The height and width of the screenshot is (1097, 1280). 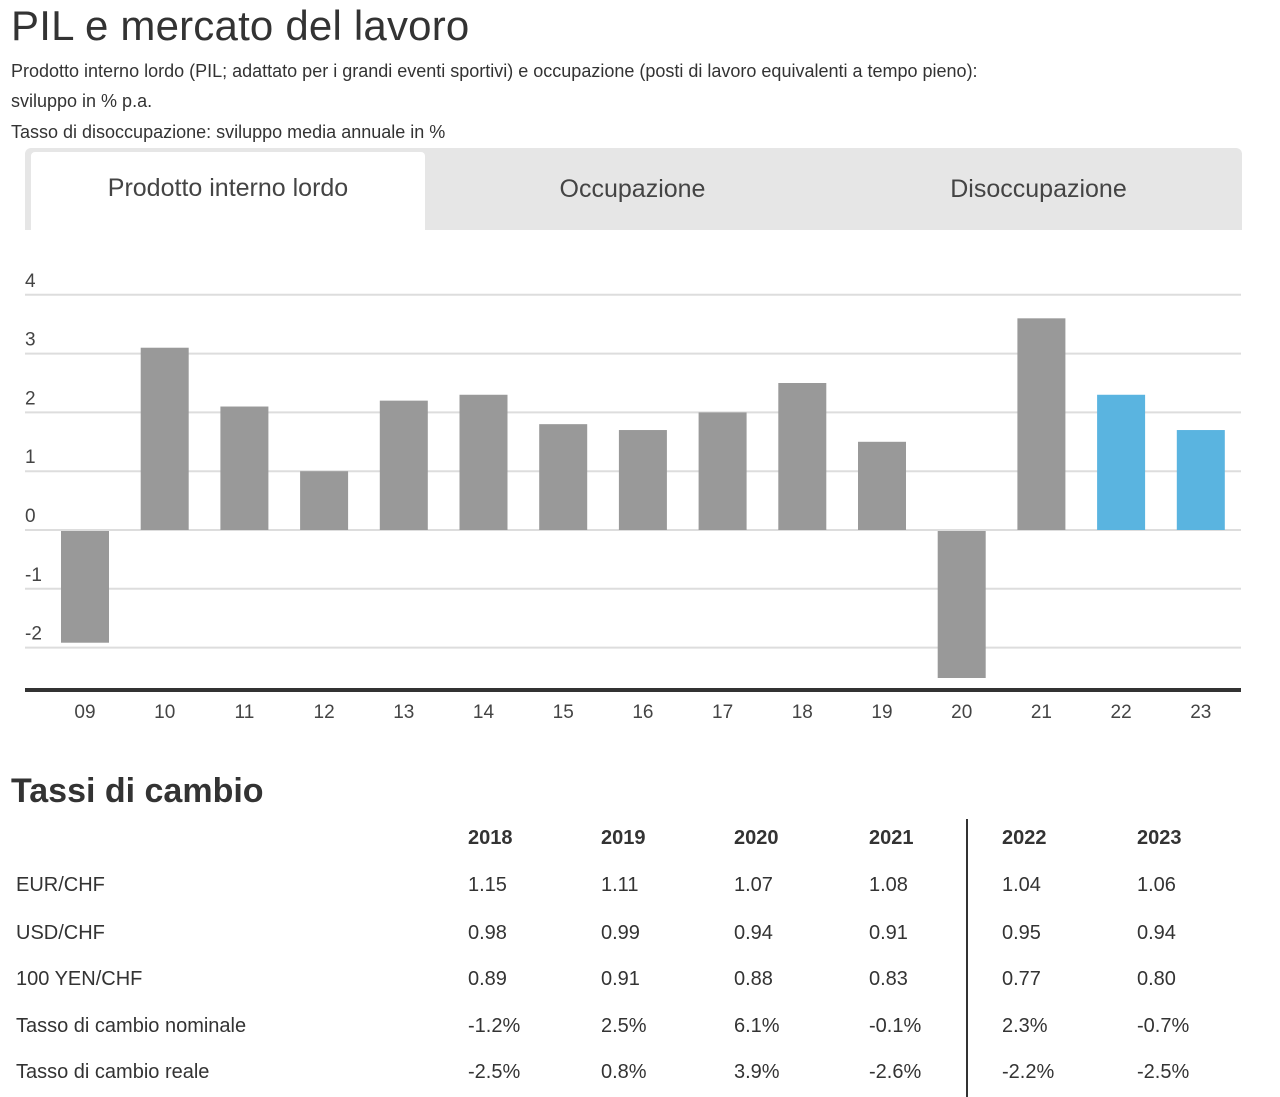 I want to click on tab-employment: Occupazione, so click(x=632, y=188).